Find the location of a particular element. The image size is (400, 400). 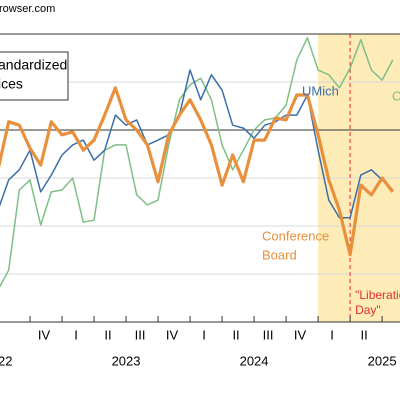

event-label: Day" is located at coordinates (368, 310).